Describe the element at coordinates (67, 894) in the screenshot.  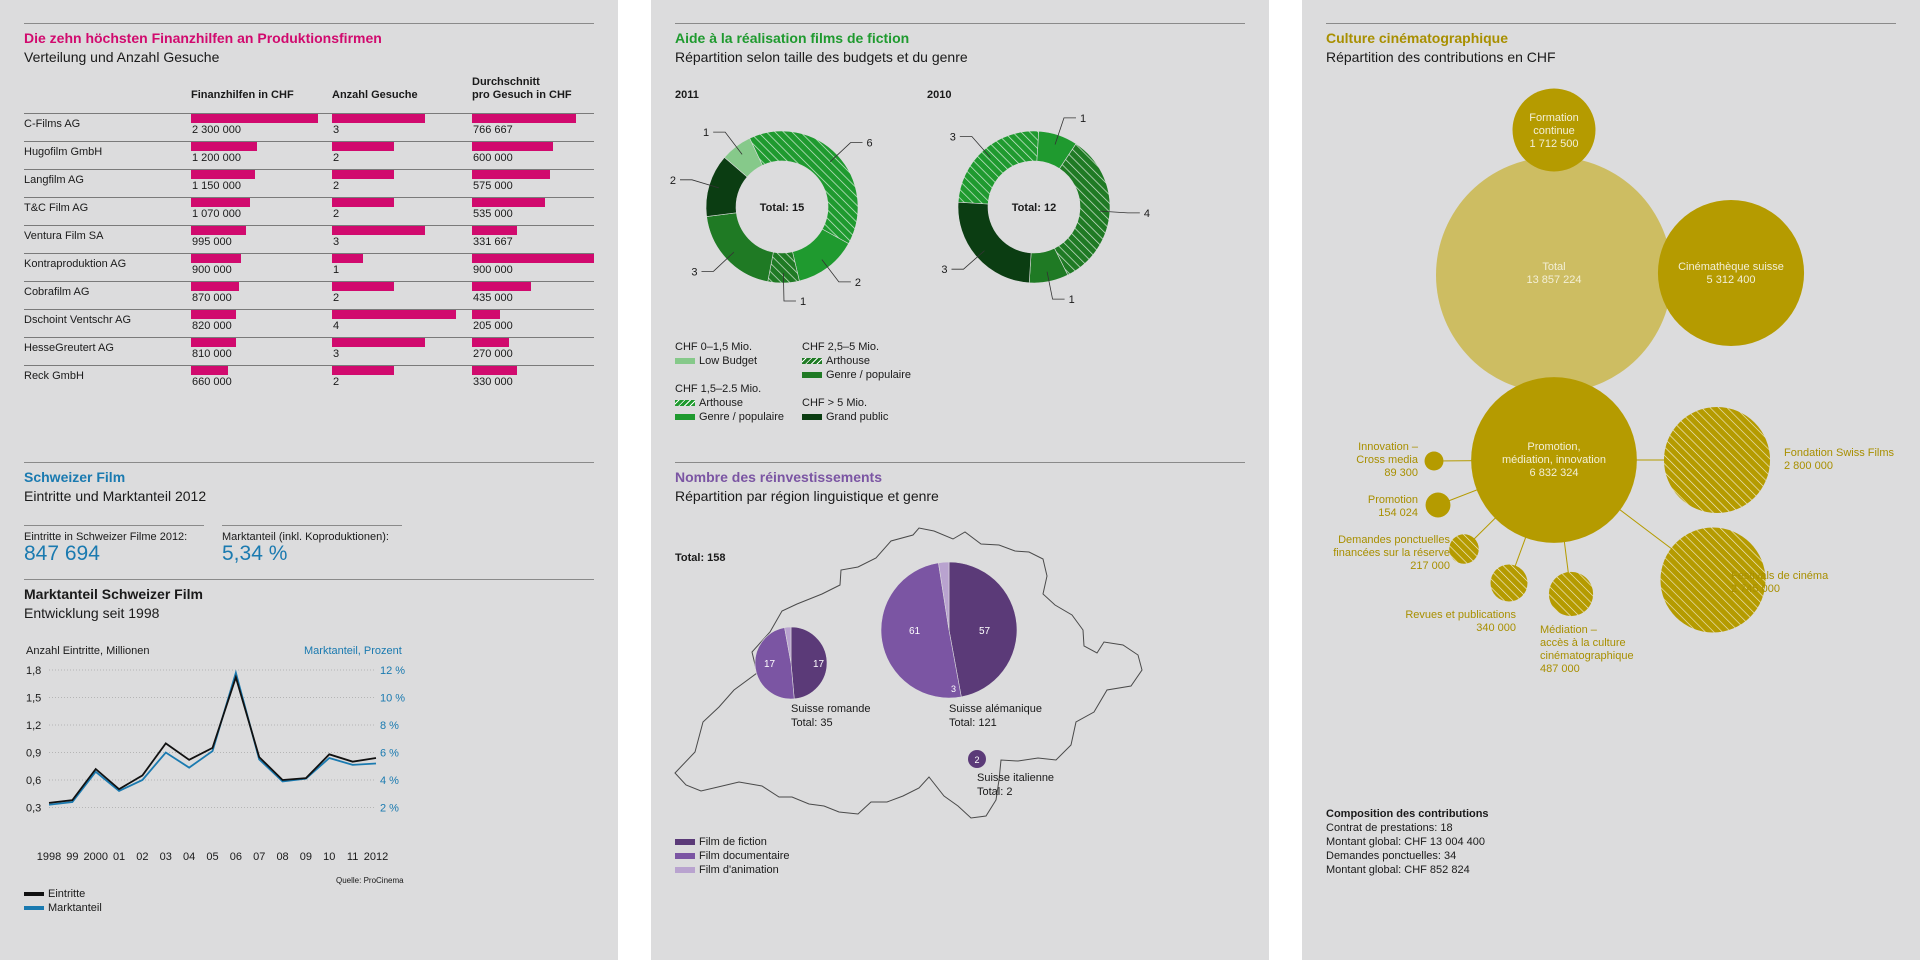
I see `legend-label: Eintritte` at that location.